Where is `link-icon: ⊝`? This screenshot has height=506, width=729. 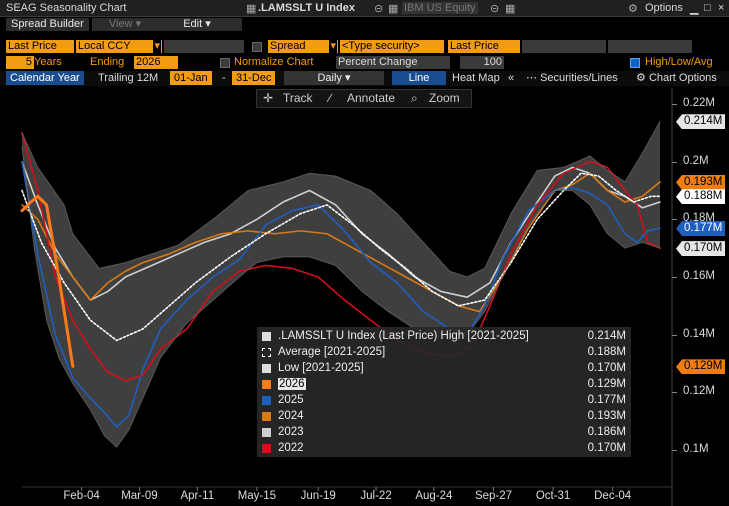
link-icon: ⊝ is located at coordinates (379, 9).